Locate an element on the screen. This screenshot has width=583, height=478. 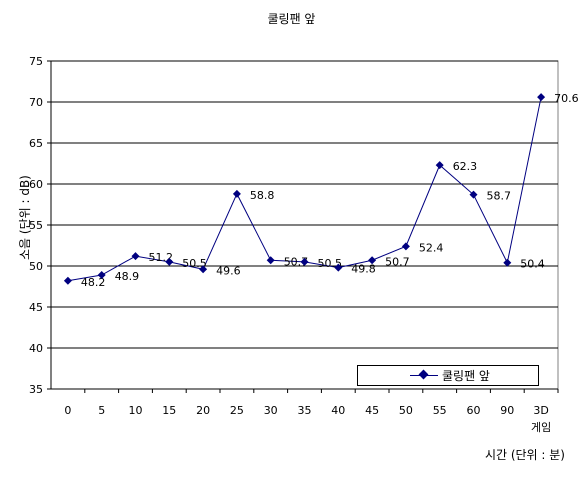
y-tick-label: 55 is located at coordinates (36, 225).